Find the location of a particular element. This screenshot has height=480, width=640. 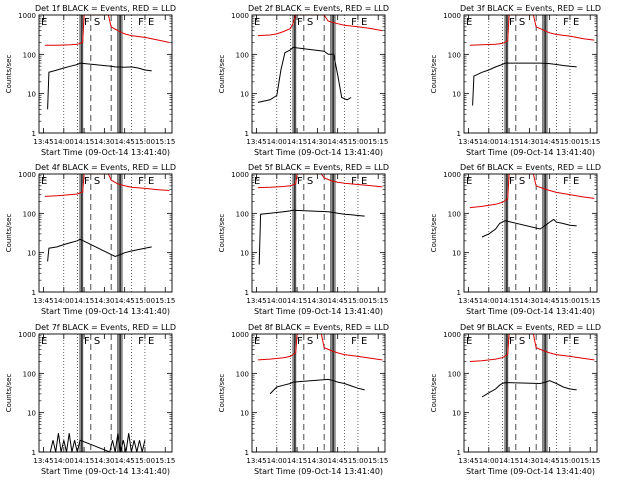

chart-title: Det 5f BLACK = Events, RED = LLD is located at coordinates (318, 167).